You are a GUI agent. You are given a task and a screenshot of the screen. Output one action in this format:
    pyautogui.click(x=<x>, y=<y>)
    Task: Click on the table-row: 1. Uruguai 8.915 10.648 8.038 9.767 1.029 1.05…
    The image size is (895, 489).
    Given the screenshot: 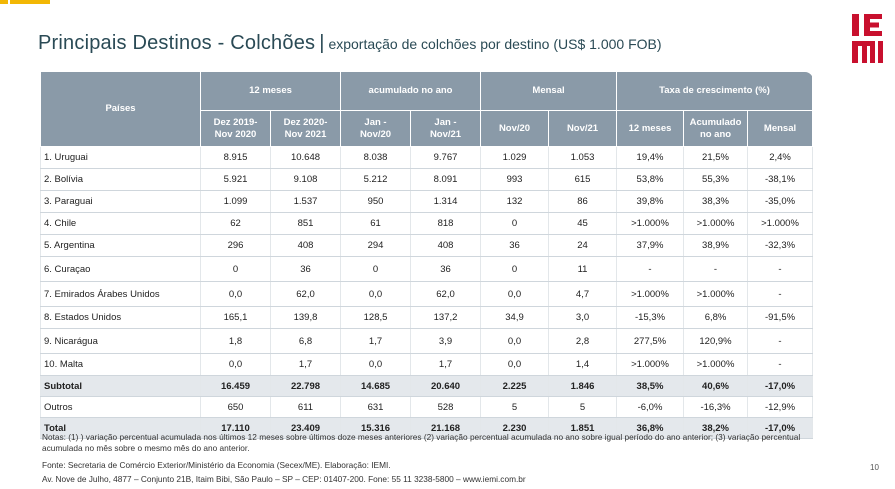 What is the action you would take?
    pyautogui.click(x=427, y=157)
    